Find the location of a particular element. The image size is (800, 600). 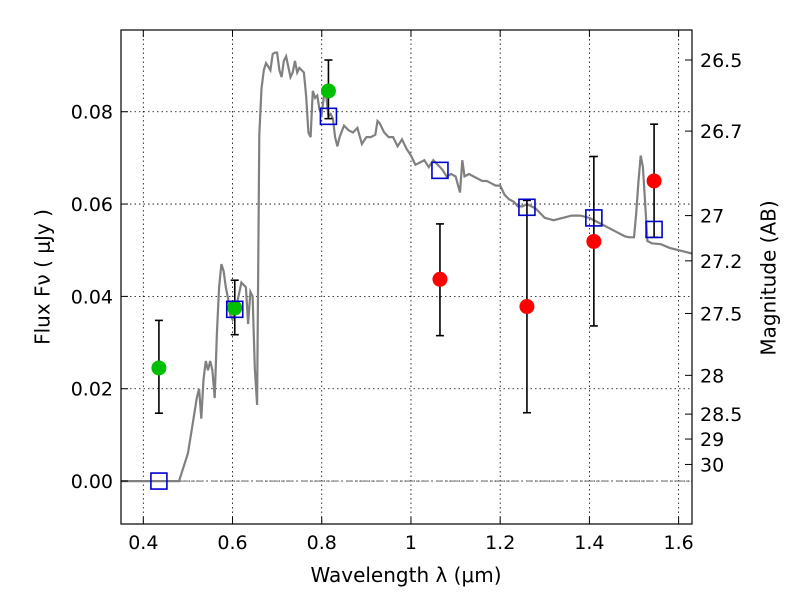

y-tick-label: 0.02 is located at coordinates (92, 390).